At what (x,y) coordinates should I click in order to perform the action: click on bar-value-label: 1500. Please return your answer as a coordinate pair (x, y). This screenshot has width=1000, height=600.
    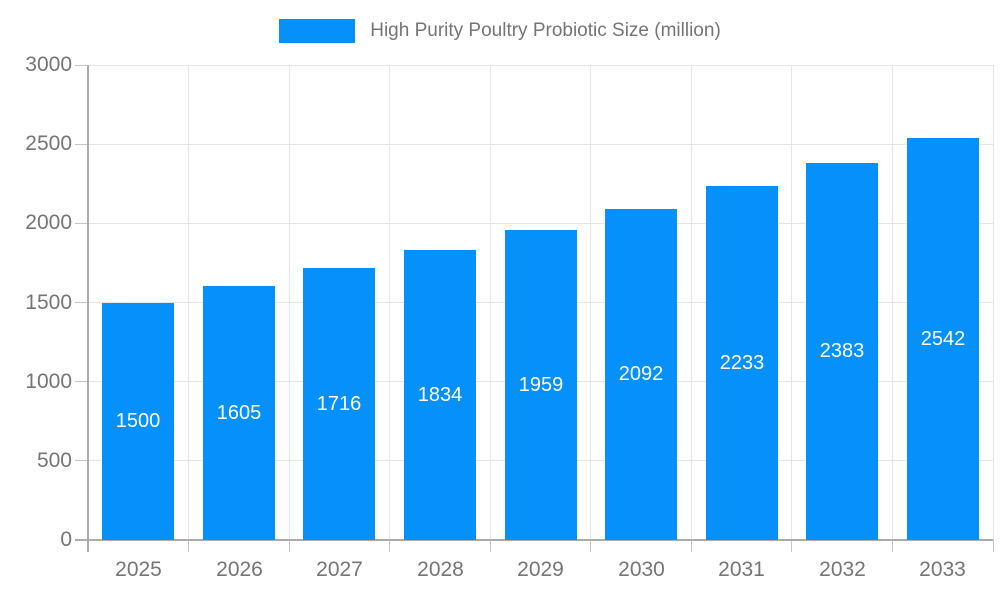
    Looking at the image, I should click on (138, 421).